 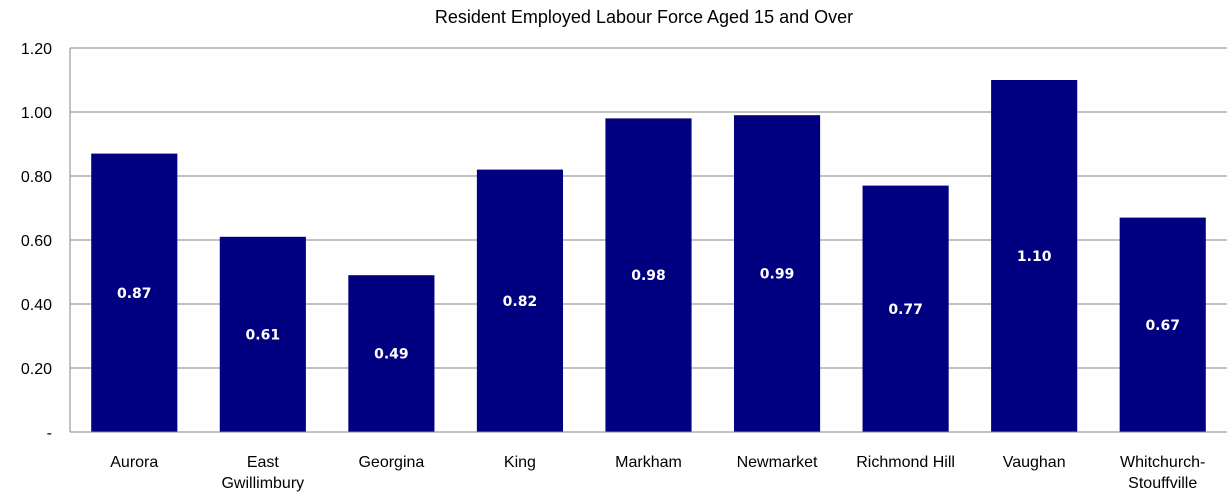 I want to click on x-category-label: Aurora, so click(x=134, y=462).